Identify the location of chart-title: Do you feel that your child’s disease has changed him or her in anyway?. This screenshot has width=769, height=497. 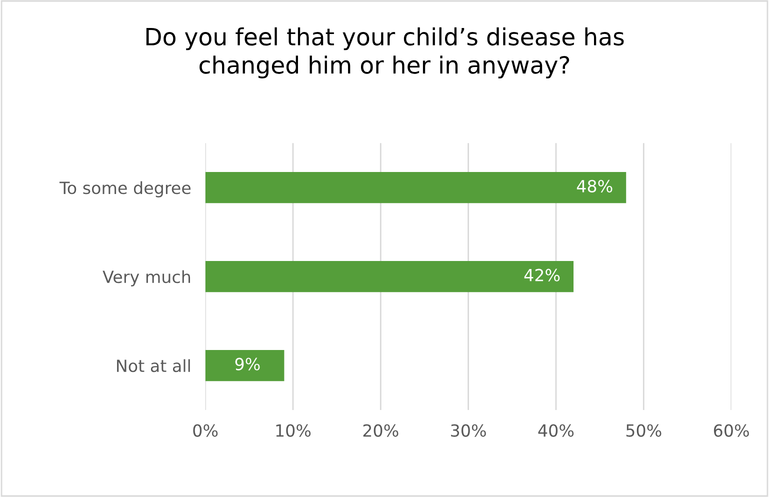
(385, 52).